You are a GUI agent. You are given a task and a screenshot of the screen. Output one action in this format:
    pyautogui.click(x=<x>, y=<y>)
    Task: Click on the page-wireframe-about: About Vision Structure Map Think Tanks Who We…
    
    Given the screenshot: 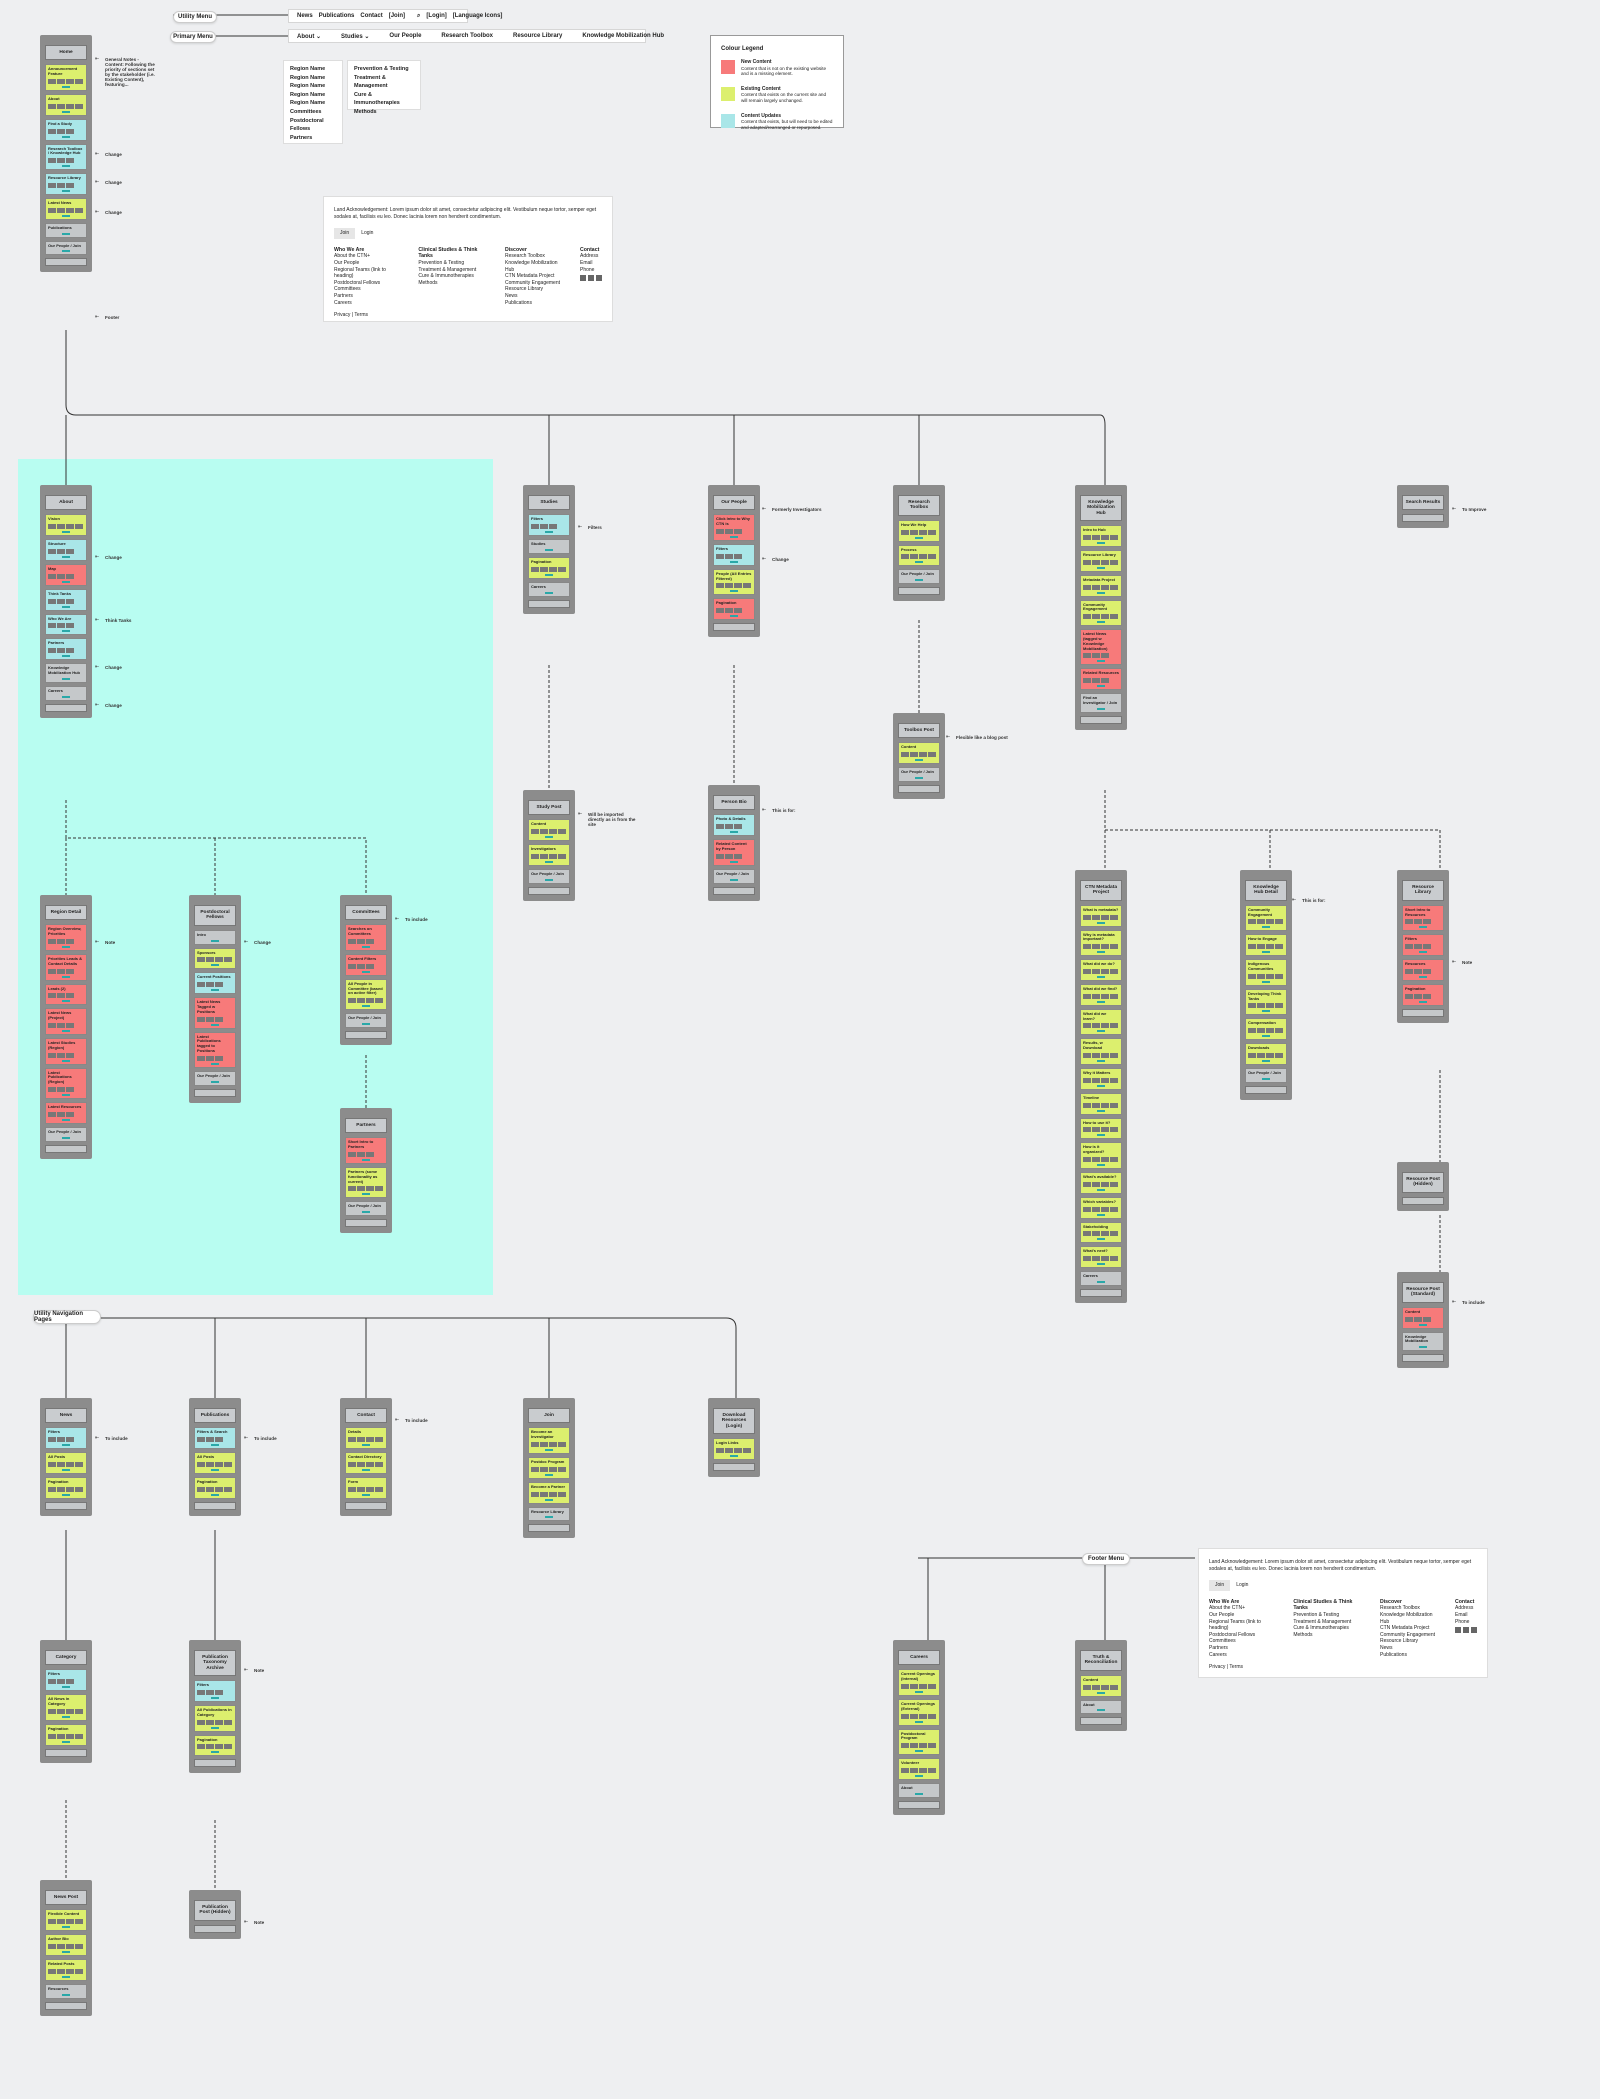 What is the action you would take?
    pyautogui.click(x=66, y=601)
    